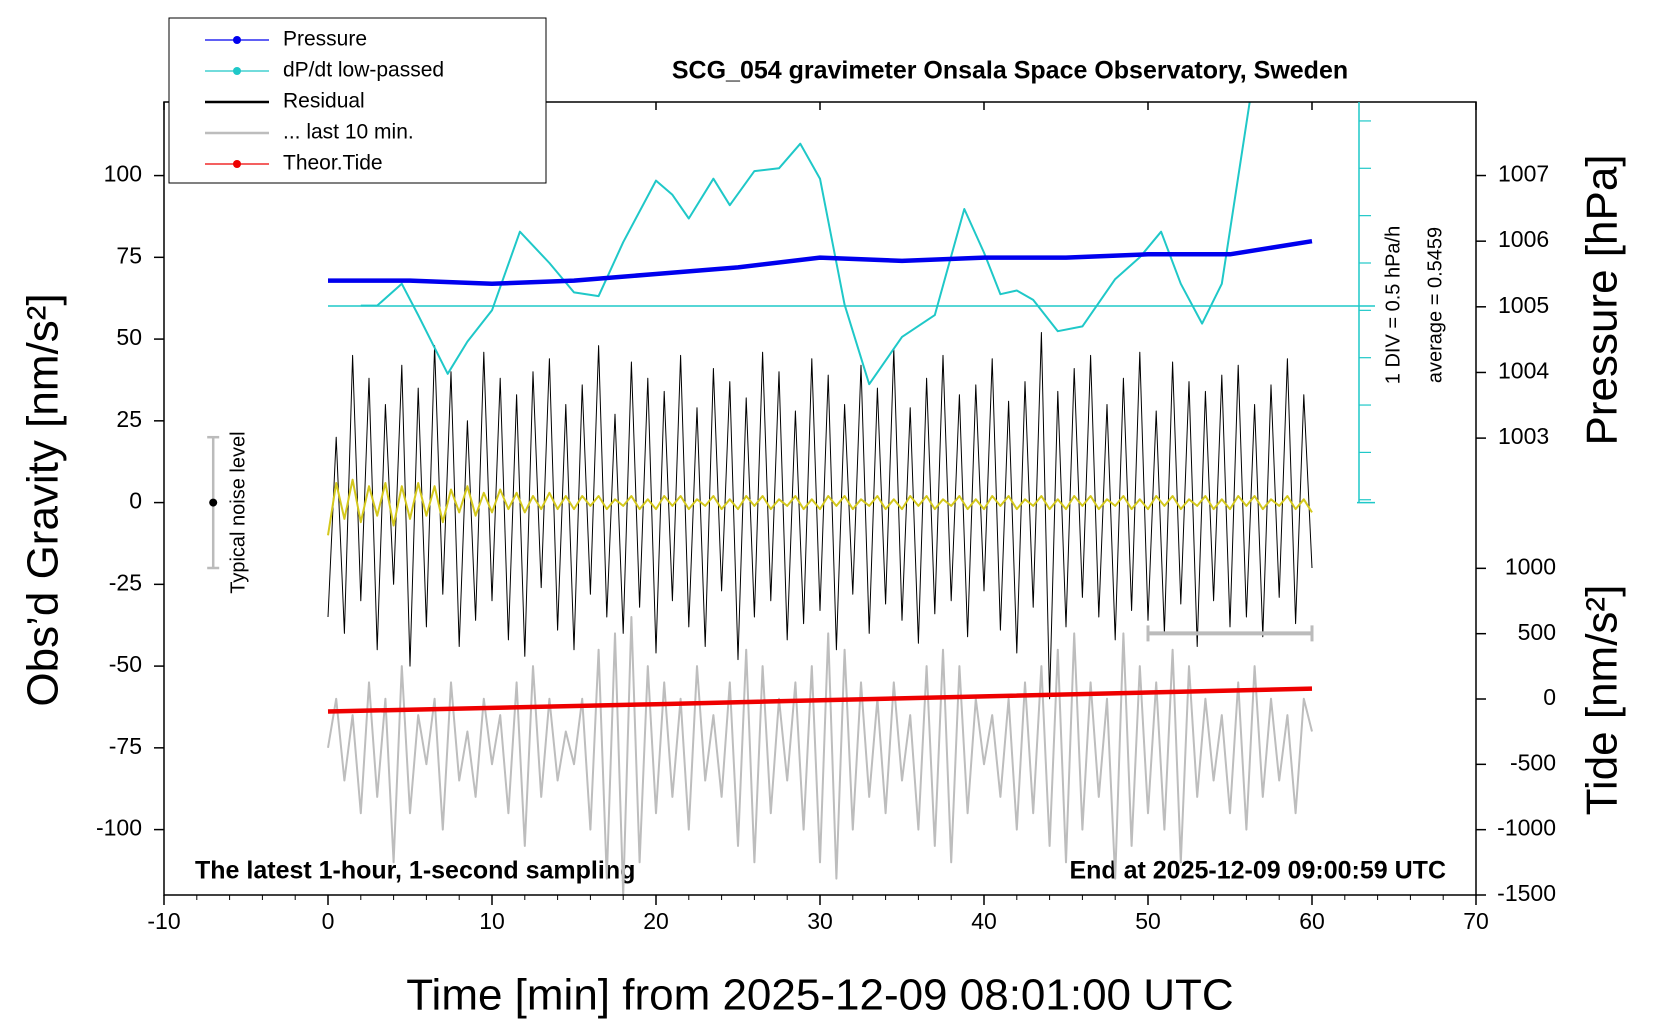  What do you see at coordinates (1523, 174) in the screenshot?
I see `y2-tick-label: 1007` at bounding box center [1523, 174].